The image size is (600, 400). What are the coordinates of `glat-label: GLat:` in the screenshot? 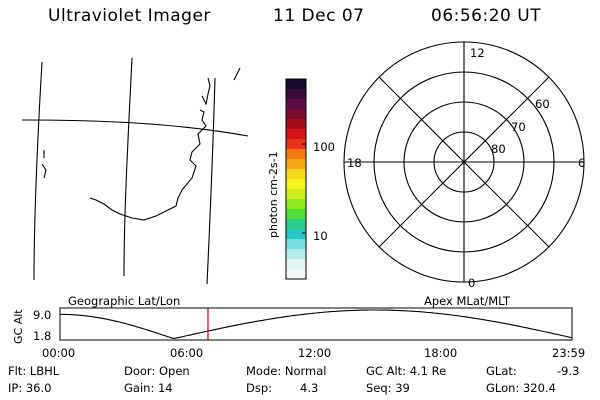 It's located at (501, 371).